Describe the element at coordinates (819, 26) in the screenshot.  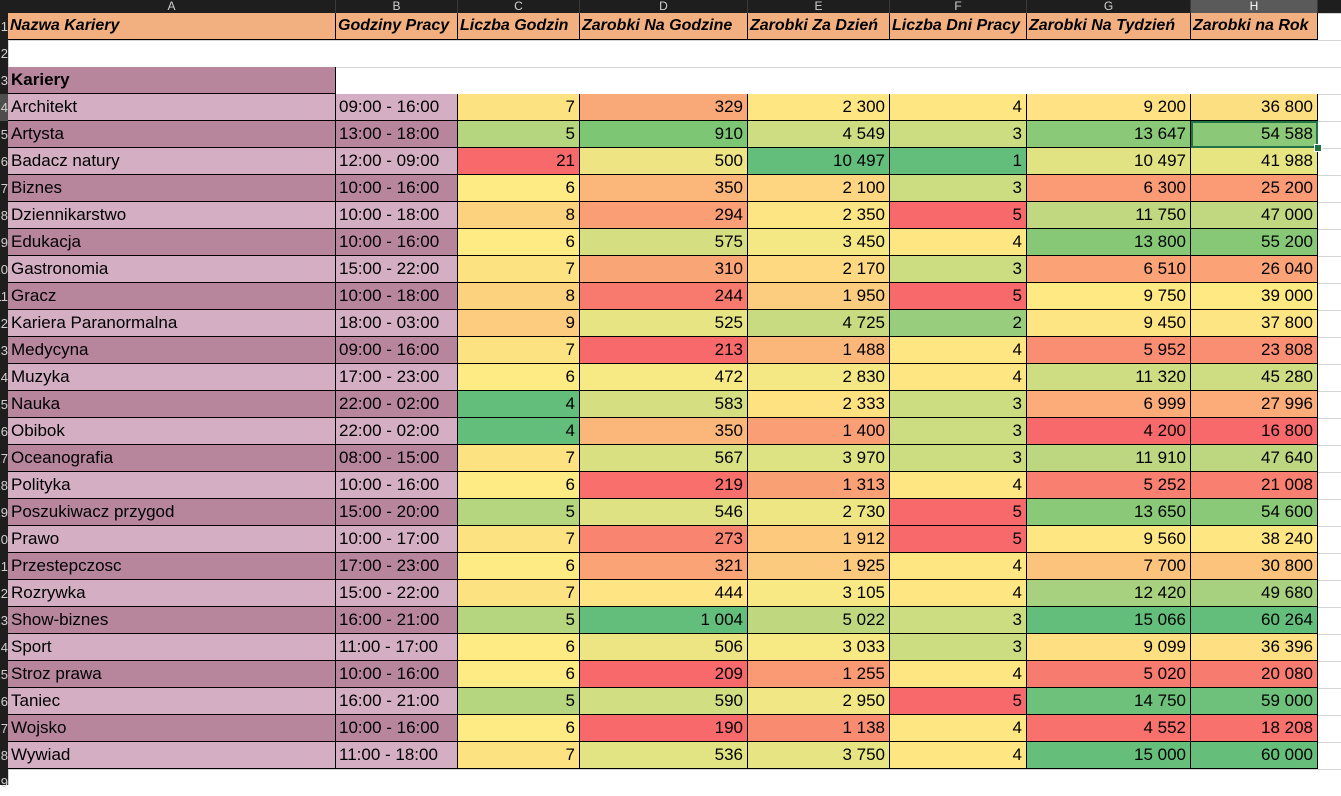
I see `header-cell-day: Zarobki Za Dzień` at that location.